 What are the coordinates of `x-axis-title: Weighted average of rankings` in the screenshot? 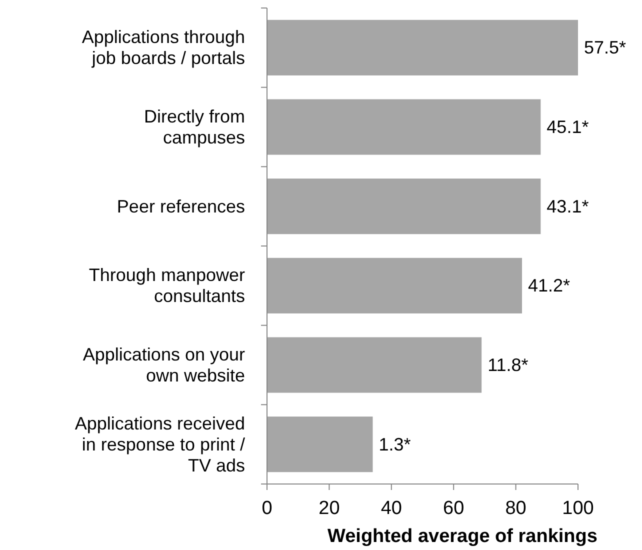 It's located at (463, 536).